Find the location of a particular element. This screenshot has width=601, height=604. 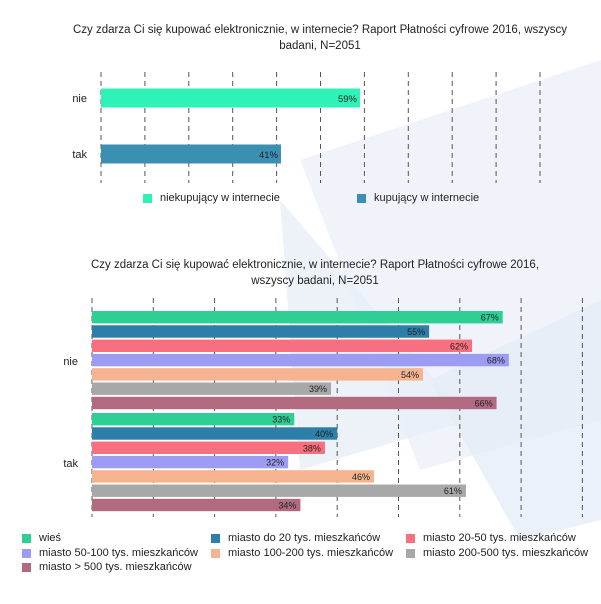

chart2-data-label: 33% is located at coordinates (281, 420).